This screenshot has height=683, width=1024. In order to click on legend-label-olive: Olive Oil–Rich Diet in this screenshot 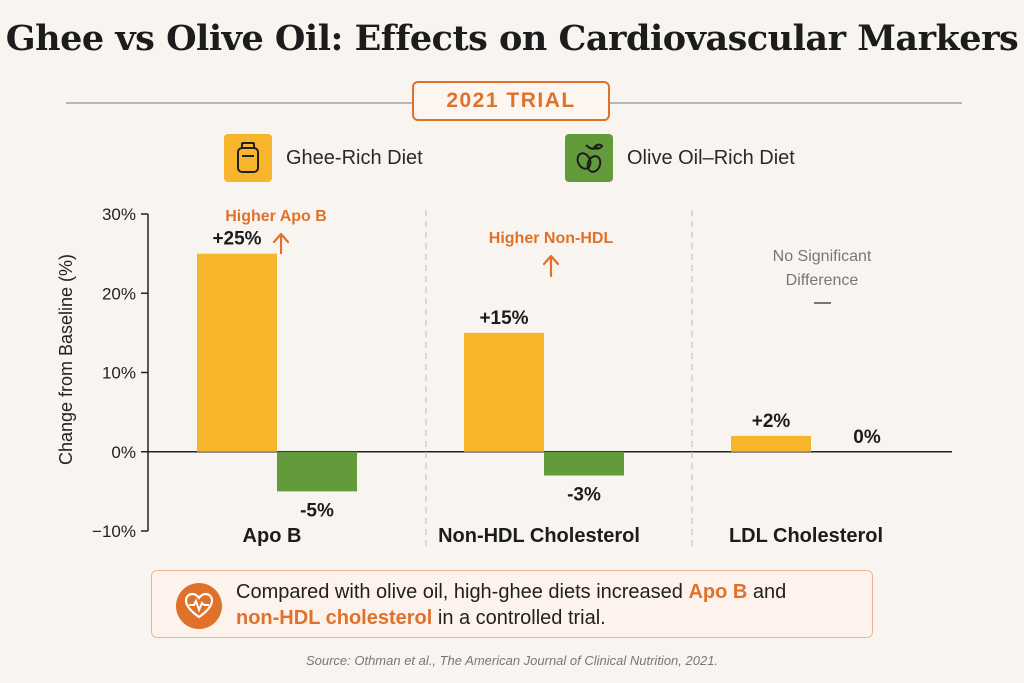, I will do `click(711, 157)`.